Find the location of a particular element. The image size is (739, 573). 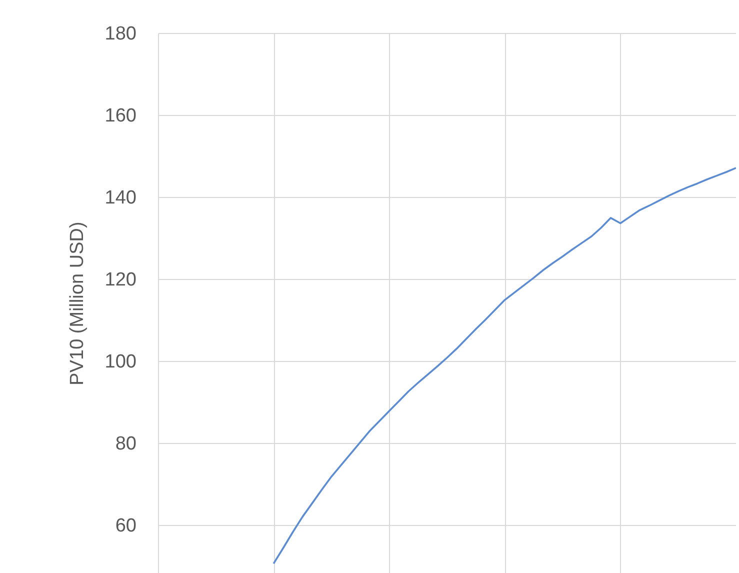

y-tick-label: 140 is located at coordinates (120, 198).